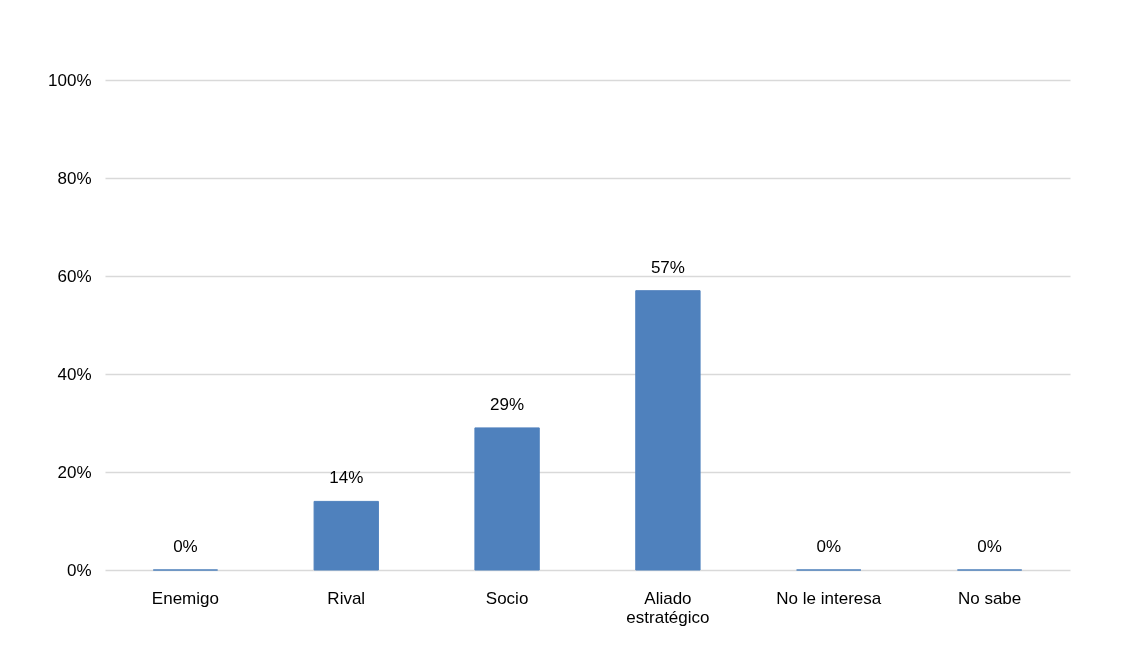 The image size is (1131, 653). I want to click on x-tick-label: Enemigo, so click(185, 598).